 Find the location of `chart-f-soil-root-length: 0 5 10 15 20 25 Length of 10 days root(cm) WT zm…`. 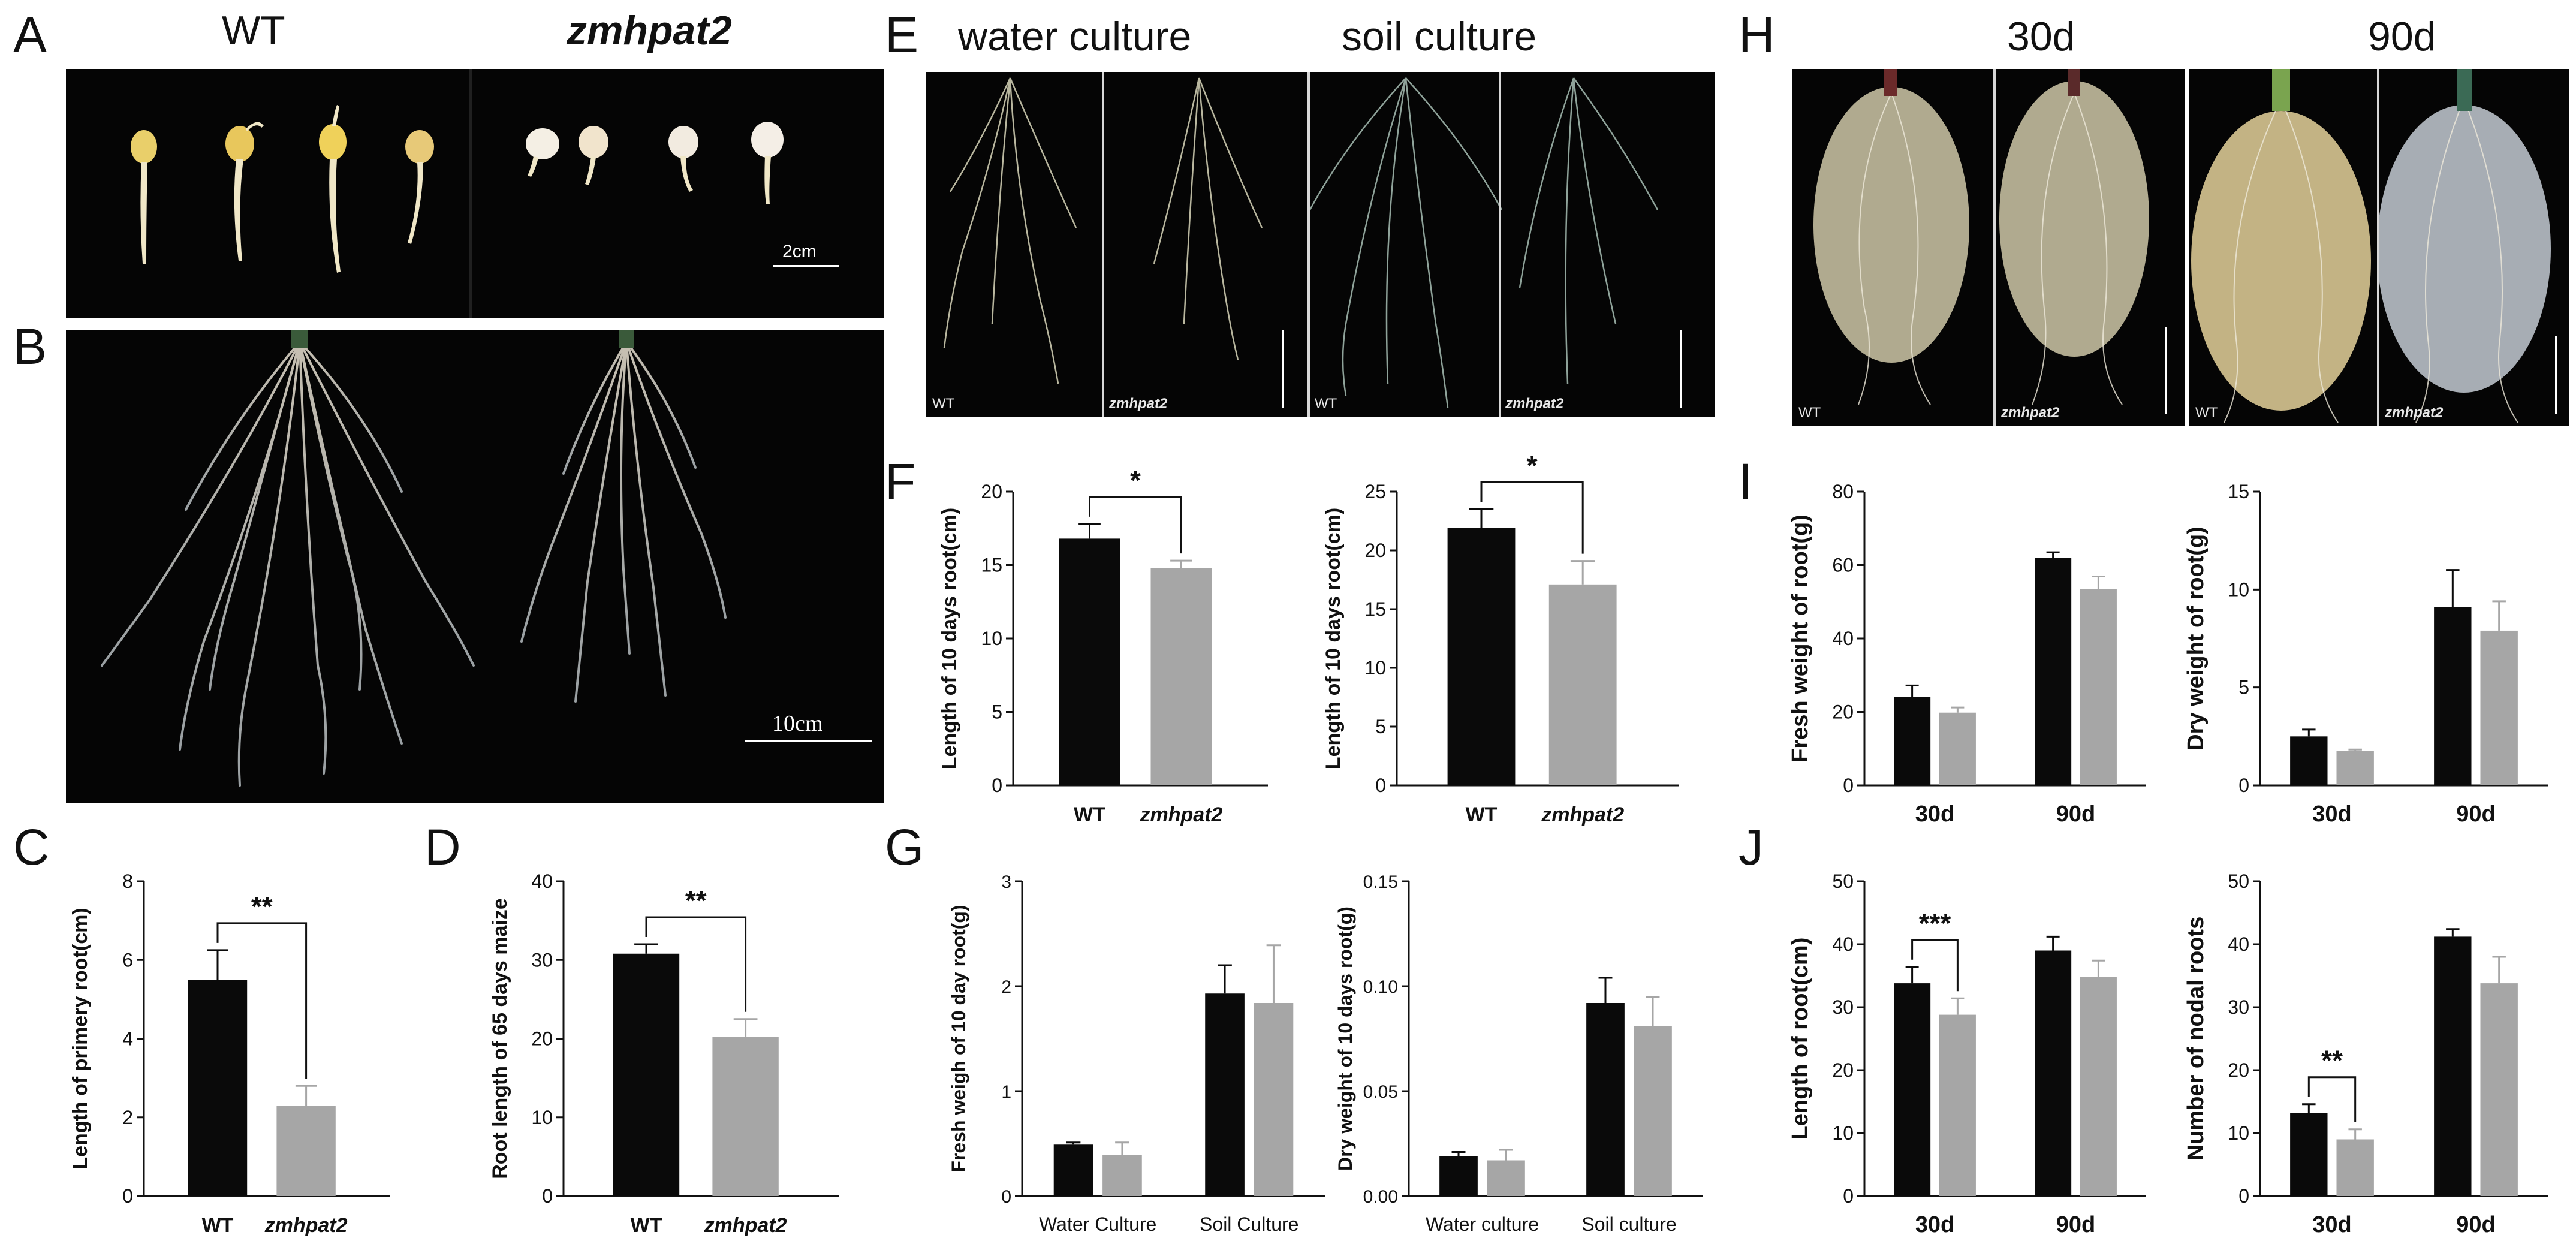

chart-f-soil-root-length: 0 5 10 15 20 25 Length of 10 days root(cm) WT zm… is located at coordinates (1517, 650).